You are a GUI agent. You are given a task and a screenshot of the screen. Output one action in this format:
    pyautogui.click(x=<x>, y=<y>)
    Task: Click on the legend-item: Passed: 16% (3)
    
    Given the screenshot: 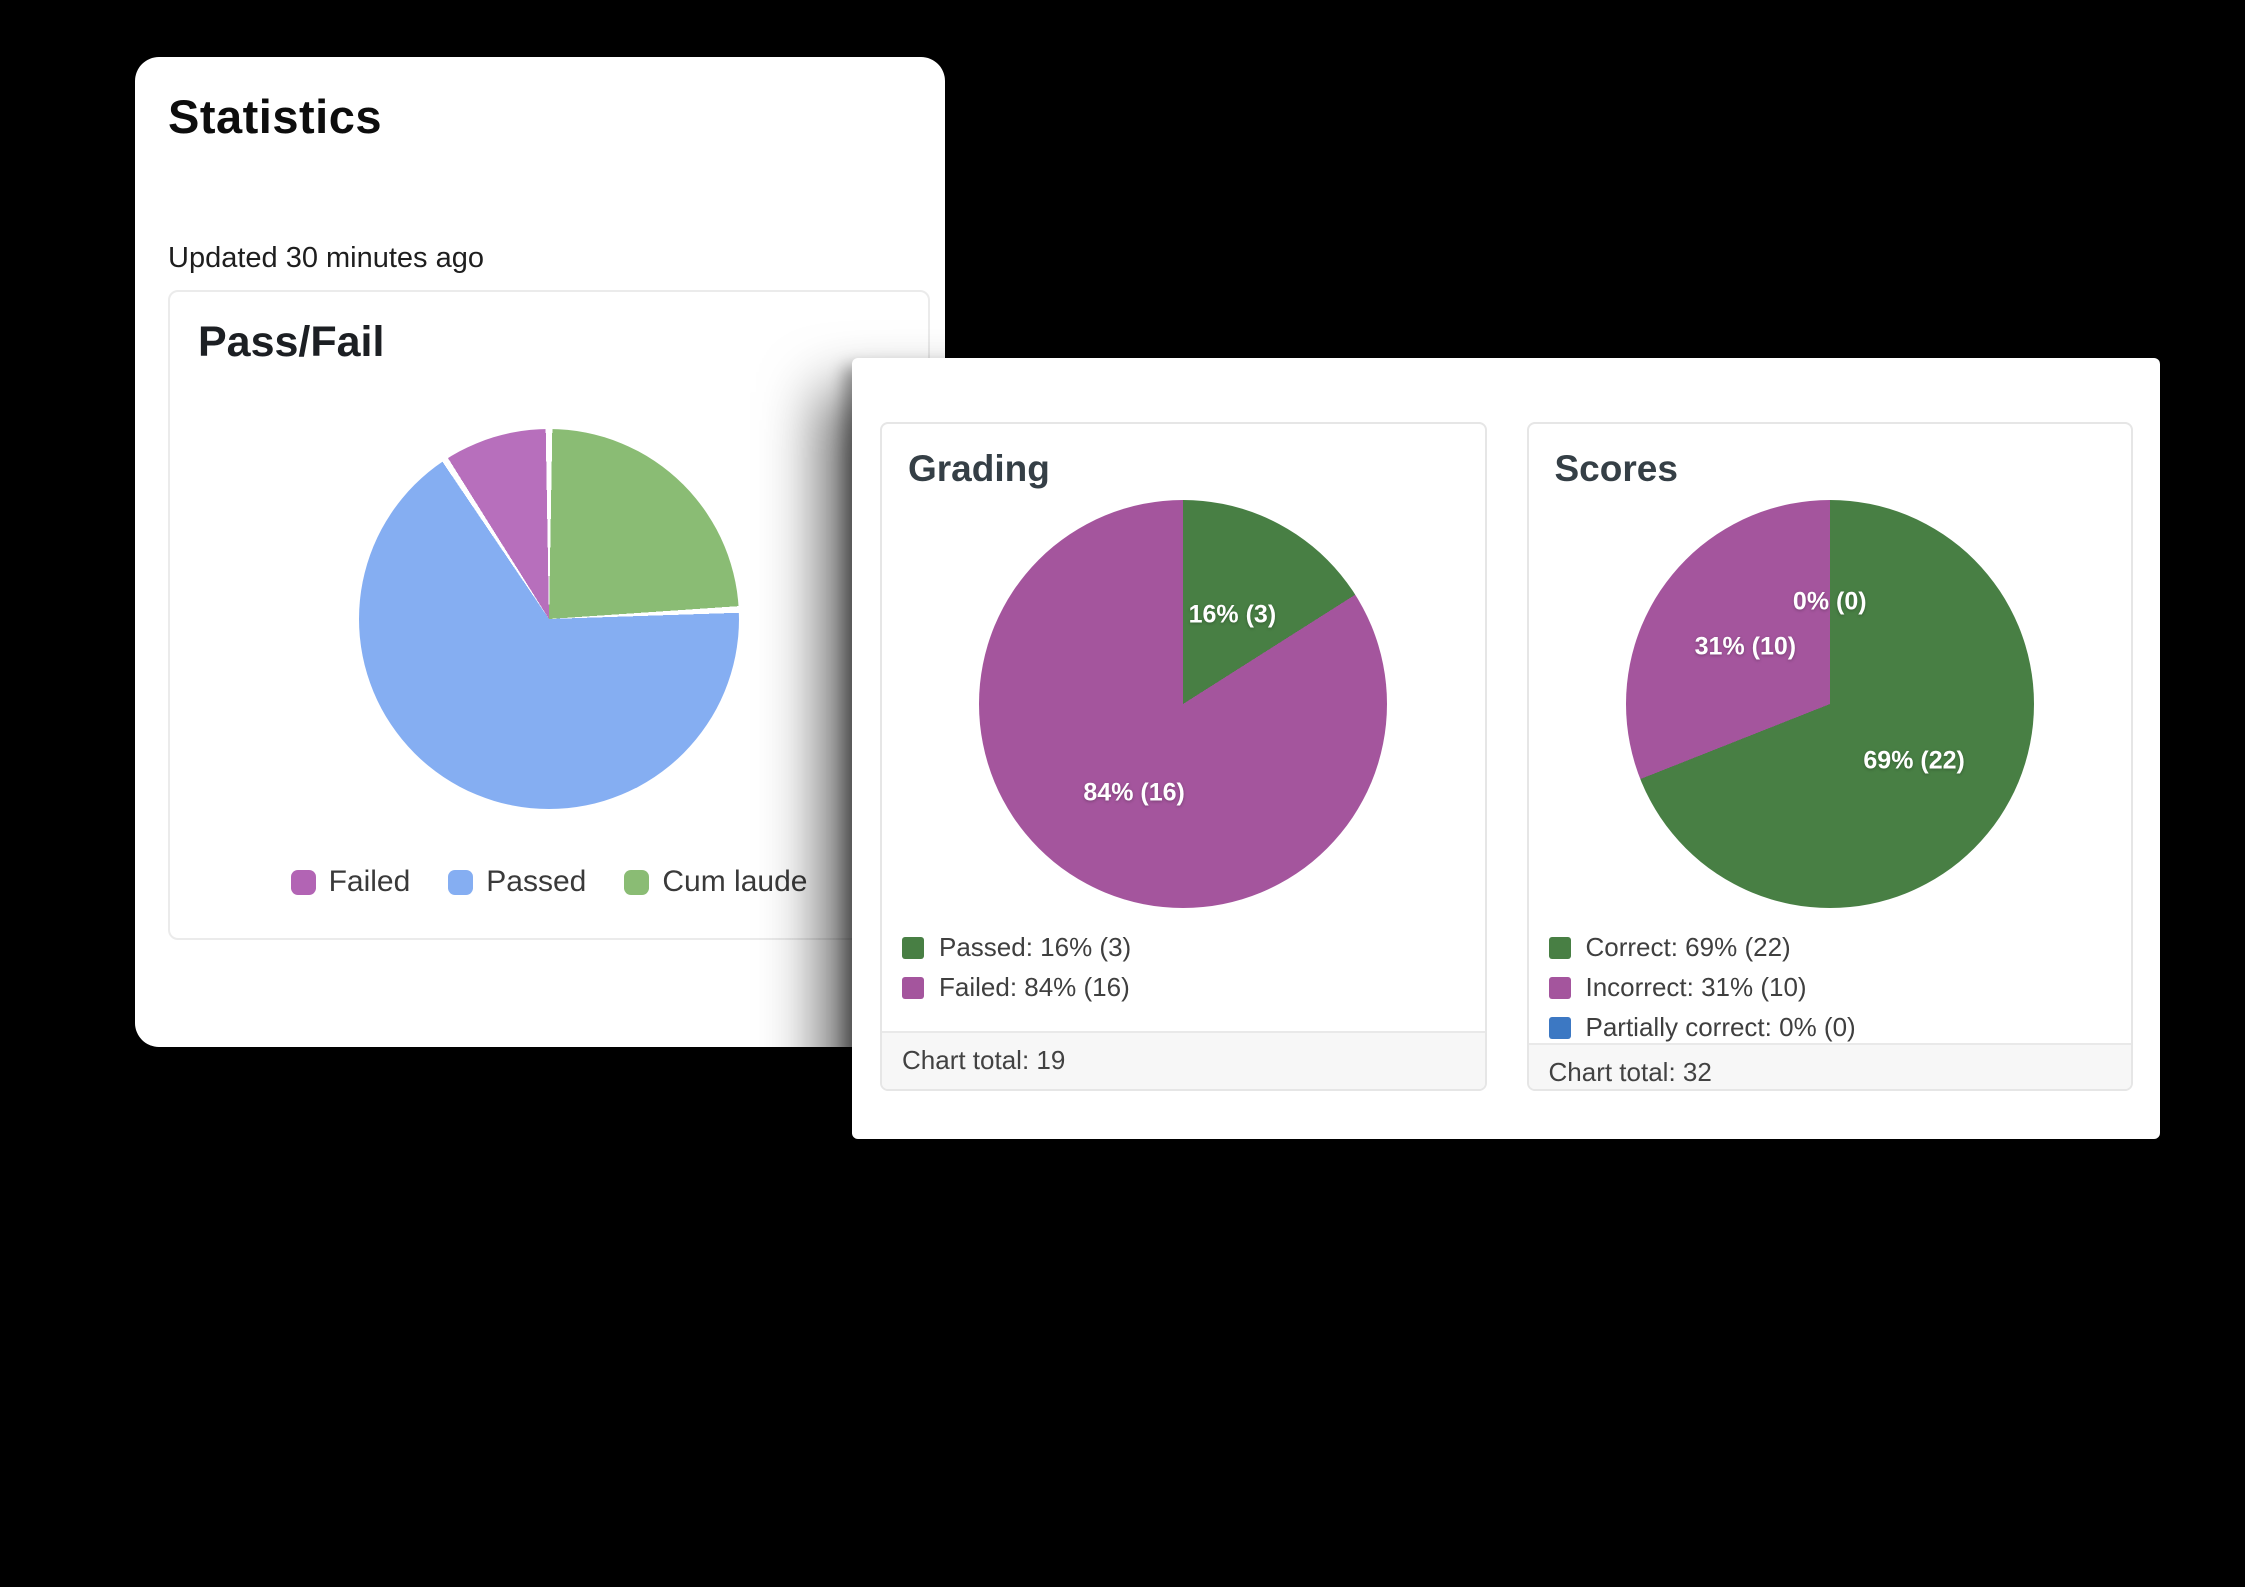 What is the action you would take?
    pyautogui.click(x=1193, y=947)
    